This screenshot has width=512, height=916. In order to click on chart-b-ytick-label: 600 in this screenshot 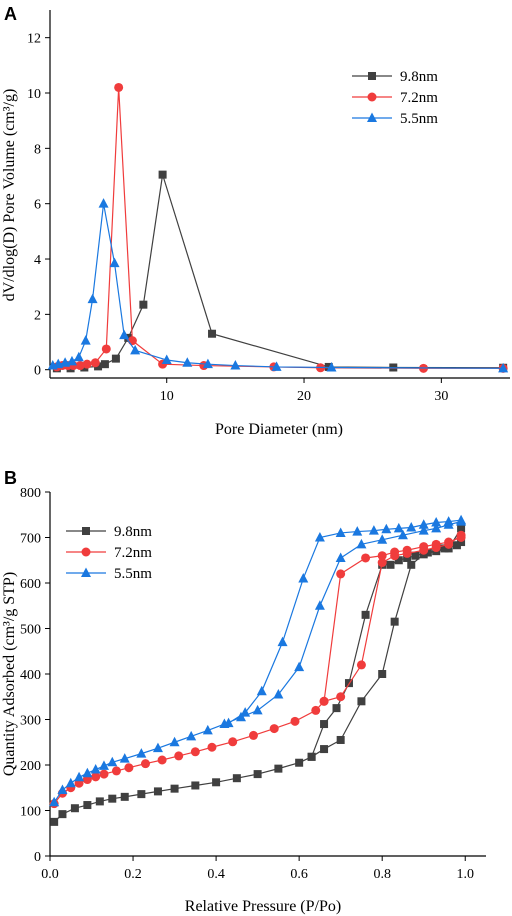, I will do `click(30, 584)`.